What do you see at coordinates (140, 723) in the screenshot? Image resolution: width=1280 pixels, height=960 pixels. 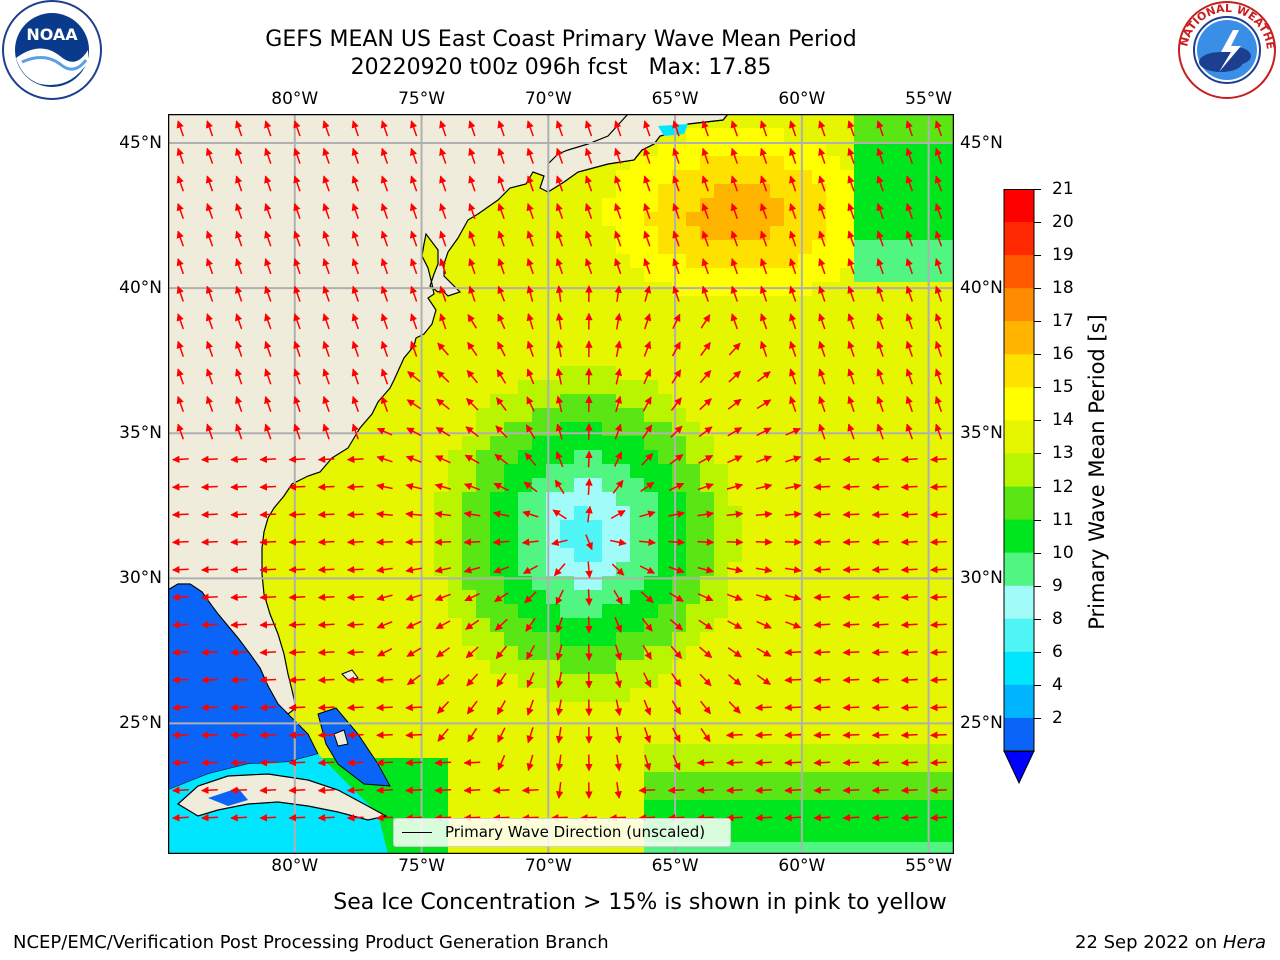 I see `lat-tick-label-left: 25°N` at bounding box center [140, 723].